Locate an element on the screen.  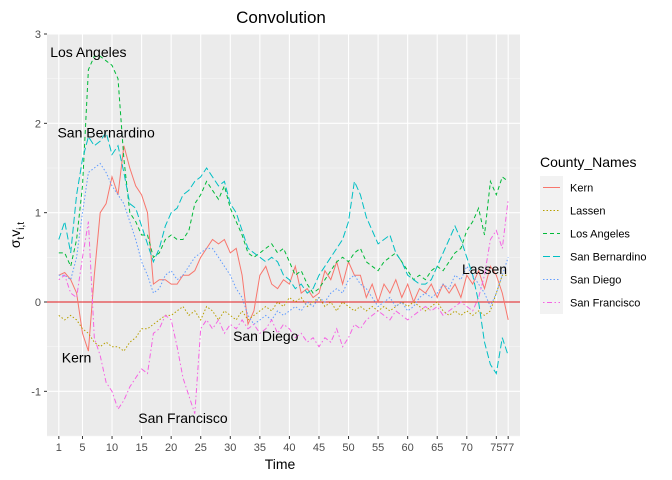
x-tick-label: 25 is located at coordinates (201, 448).